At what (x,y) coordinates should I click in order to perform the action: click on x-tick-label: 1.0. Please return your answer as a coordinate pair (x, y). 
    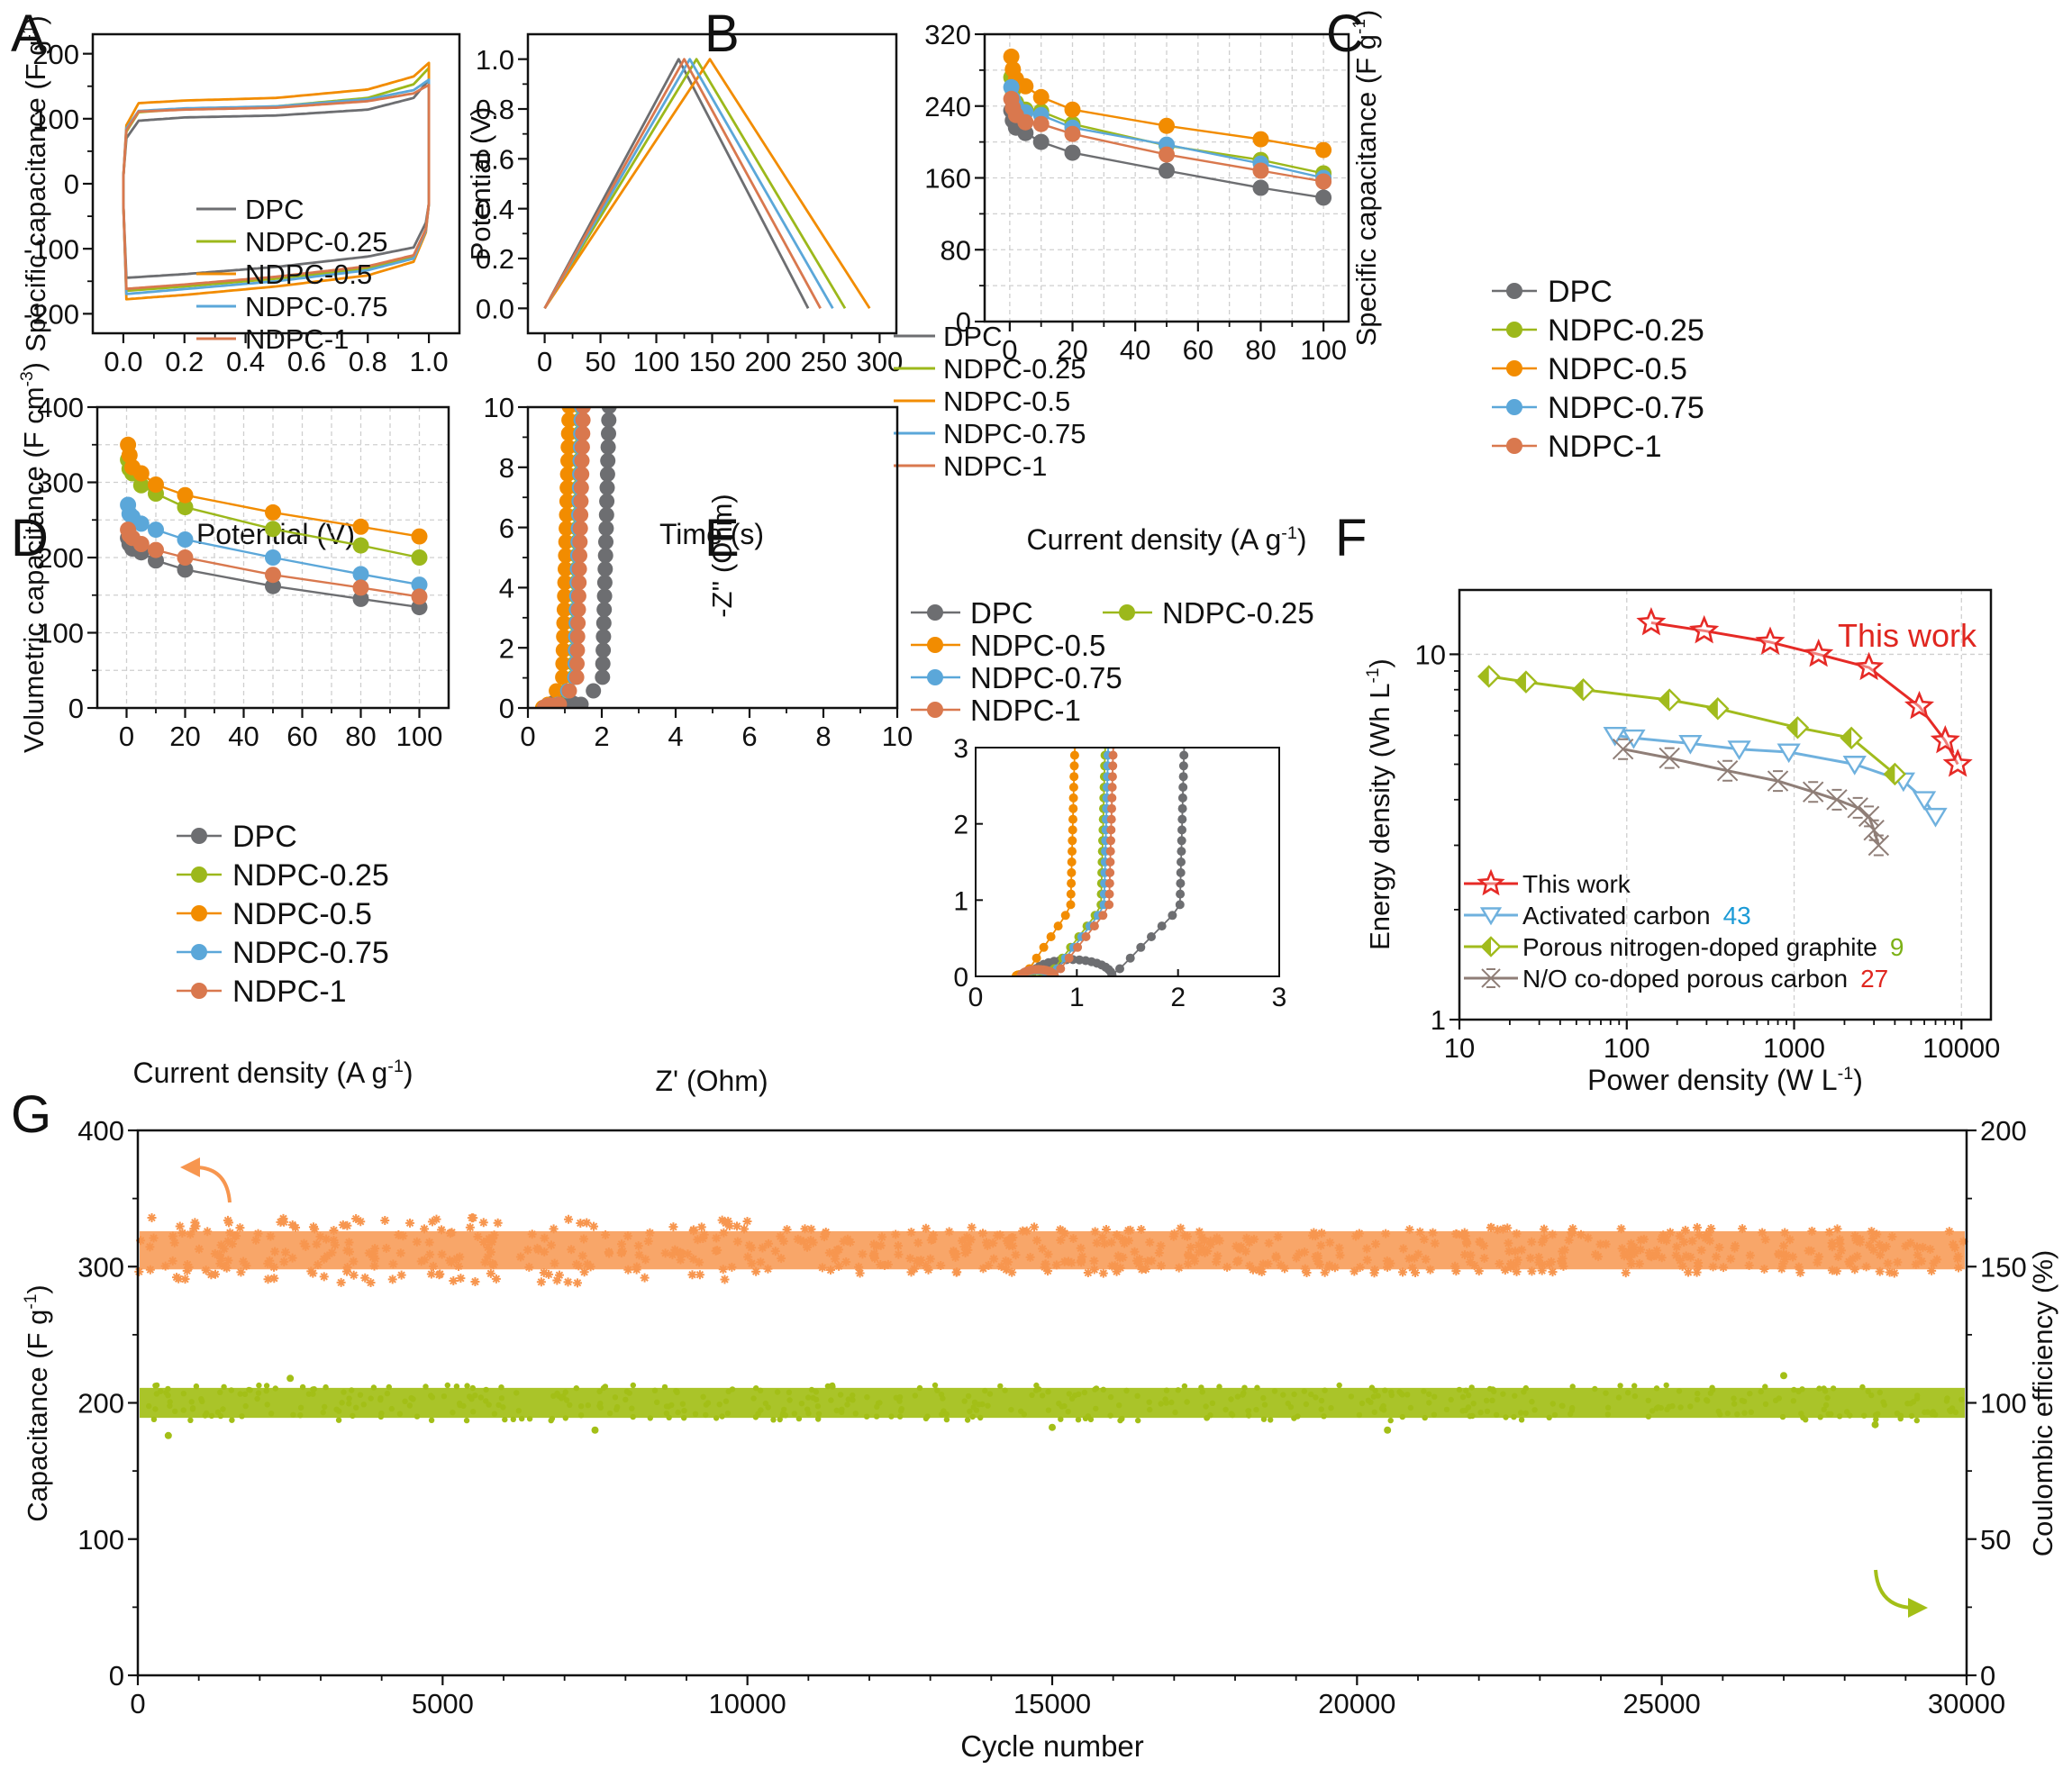
    Looking at the image, I should click on (429, 361).